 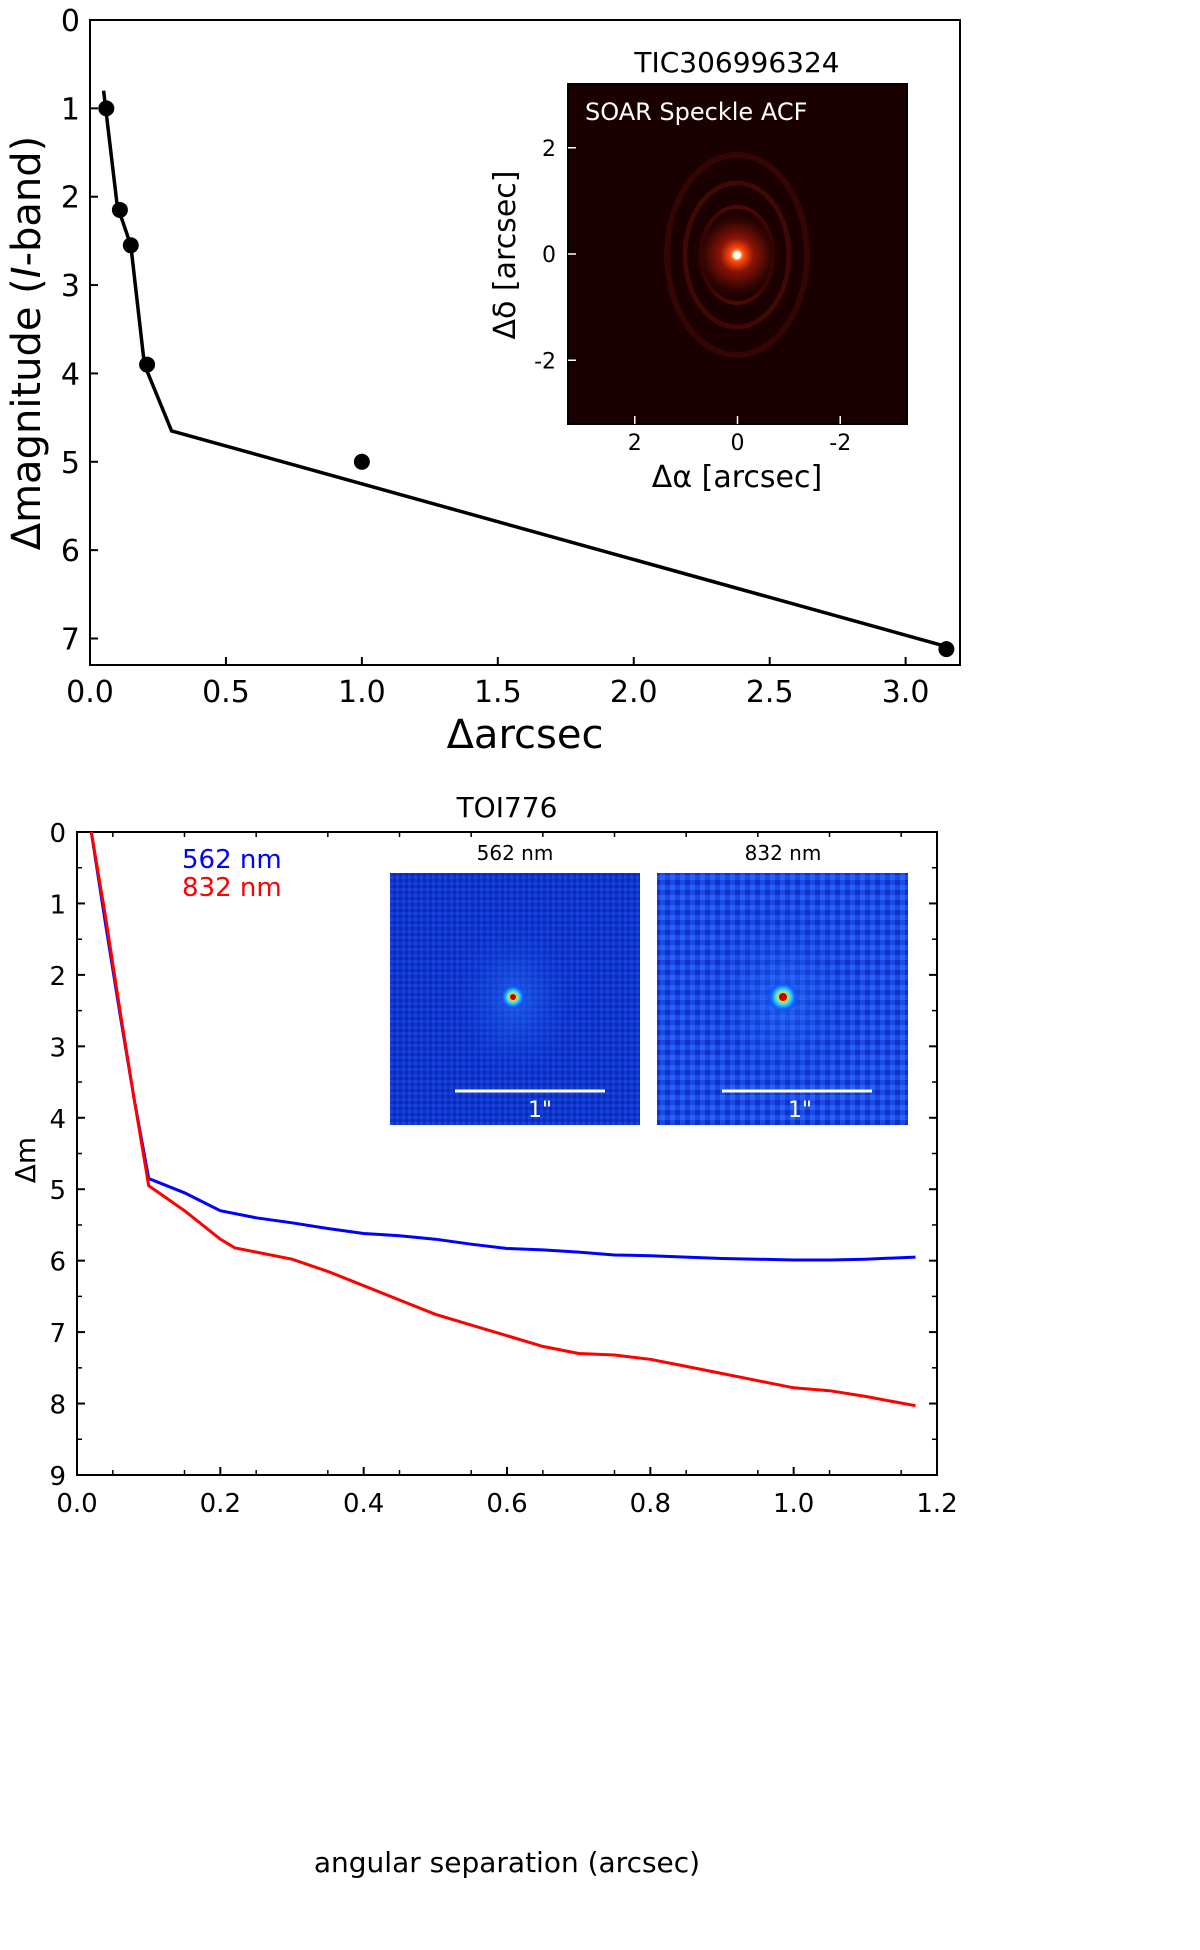 What do you see at coordinates (70, 551) in the screenshot?
I see `top-y-tick-label: 6` at bounding box center [70, 551].